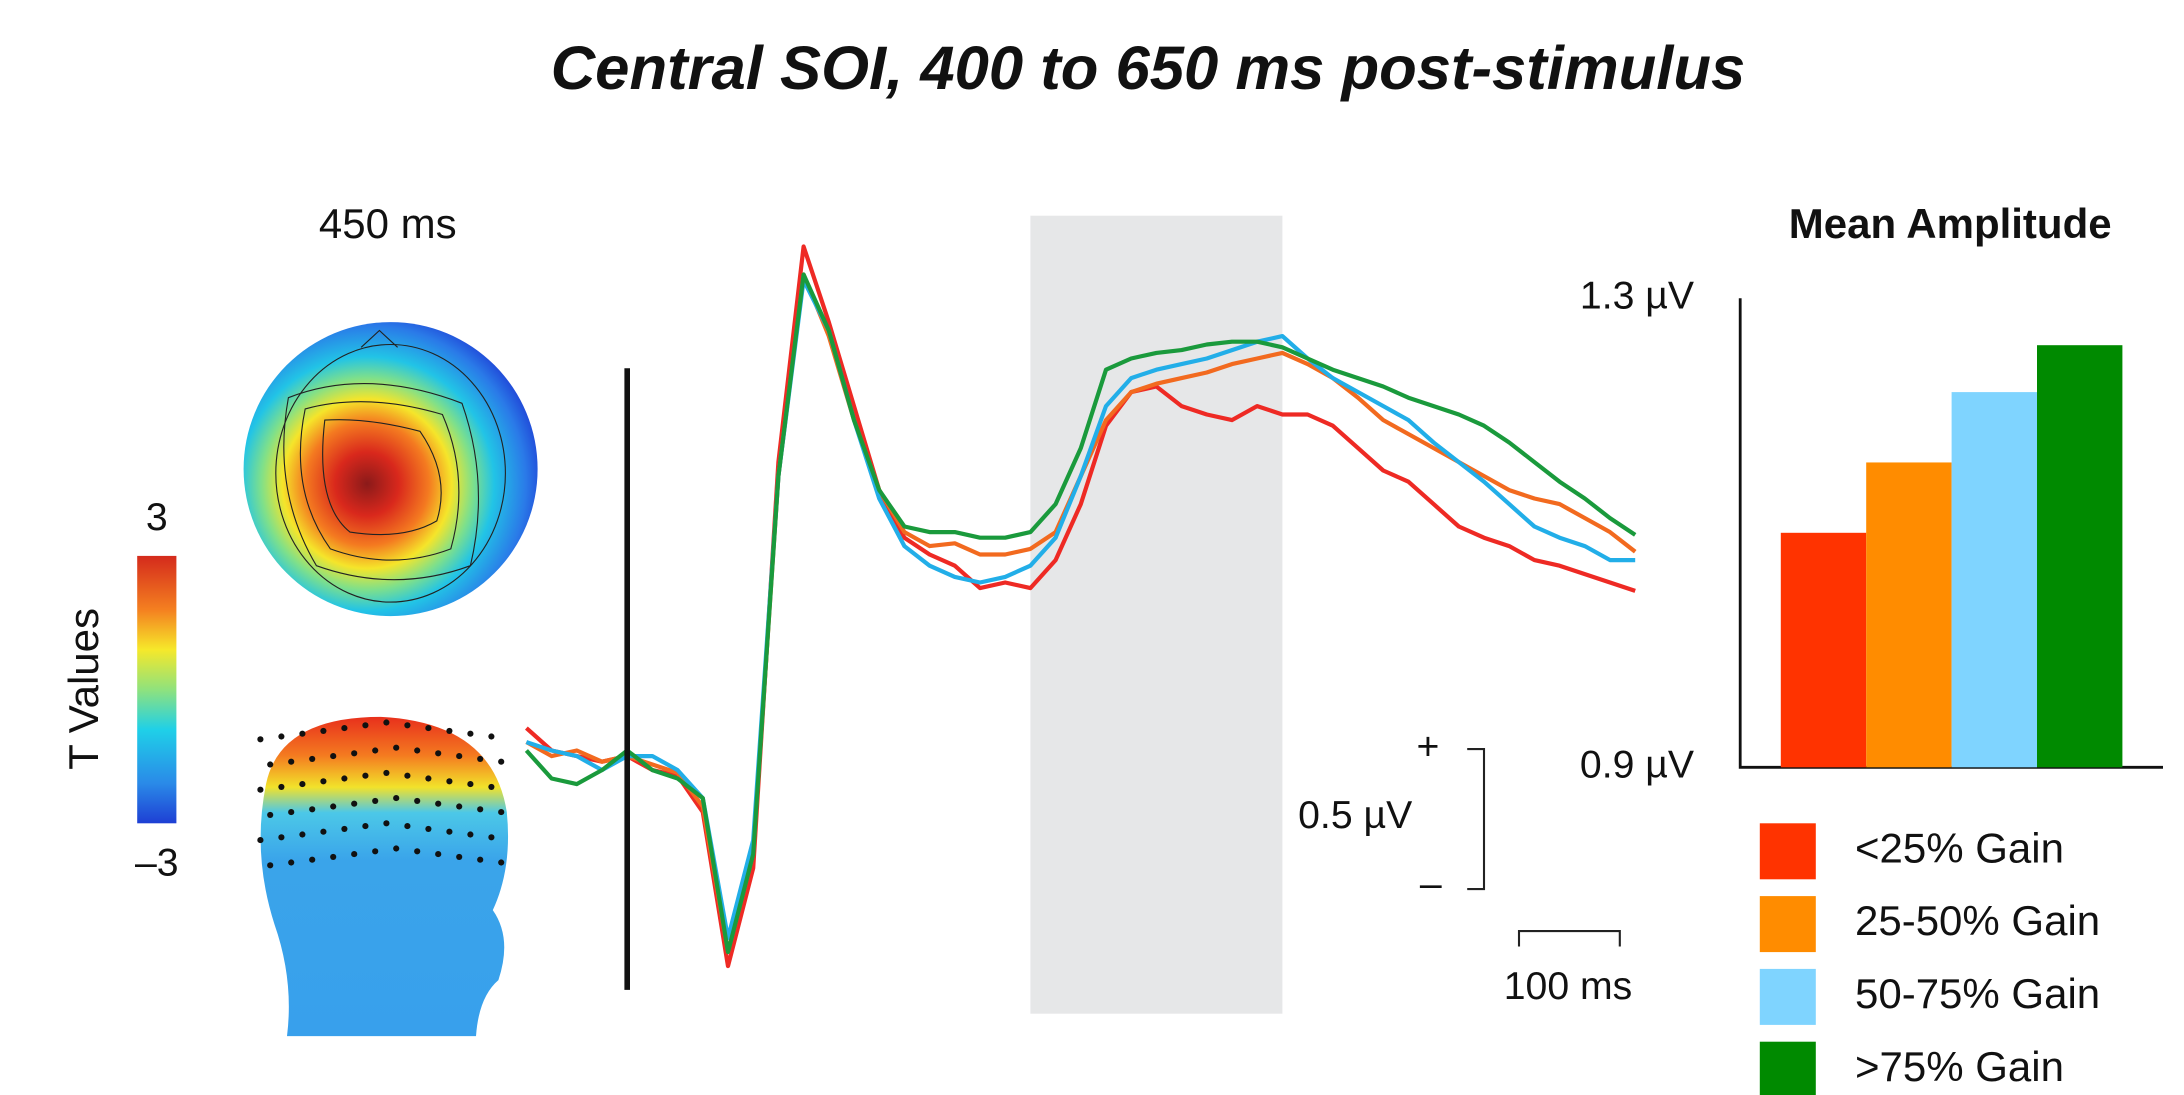  Describe the element at coordinates (1959, 1066) in the screenshot. I see `legend-label: >75% Gain` at that location.